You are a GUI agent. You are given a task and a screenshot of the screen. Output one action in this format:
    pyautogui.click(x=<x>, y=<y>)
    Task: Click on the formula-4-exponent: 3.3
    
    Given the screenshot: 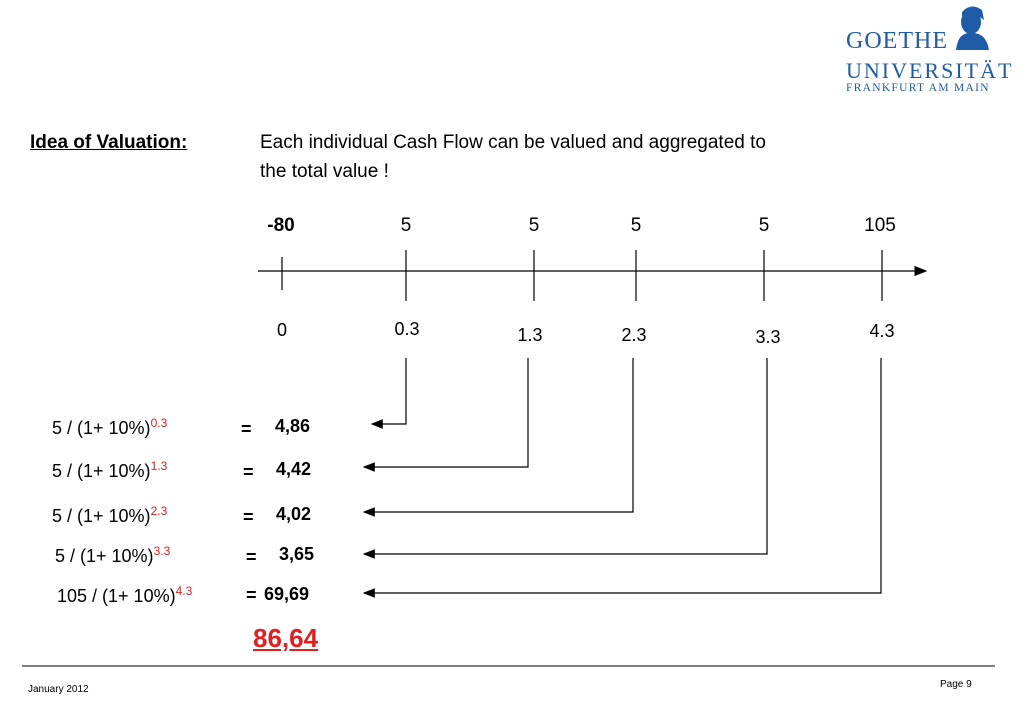 What is the action you would take?
    pyautogui.click(x=162, y=551)
    